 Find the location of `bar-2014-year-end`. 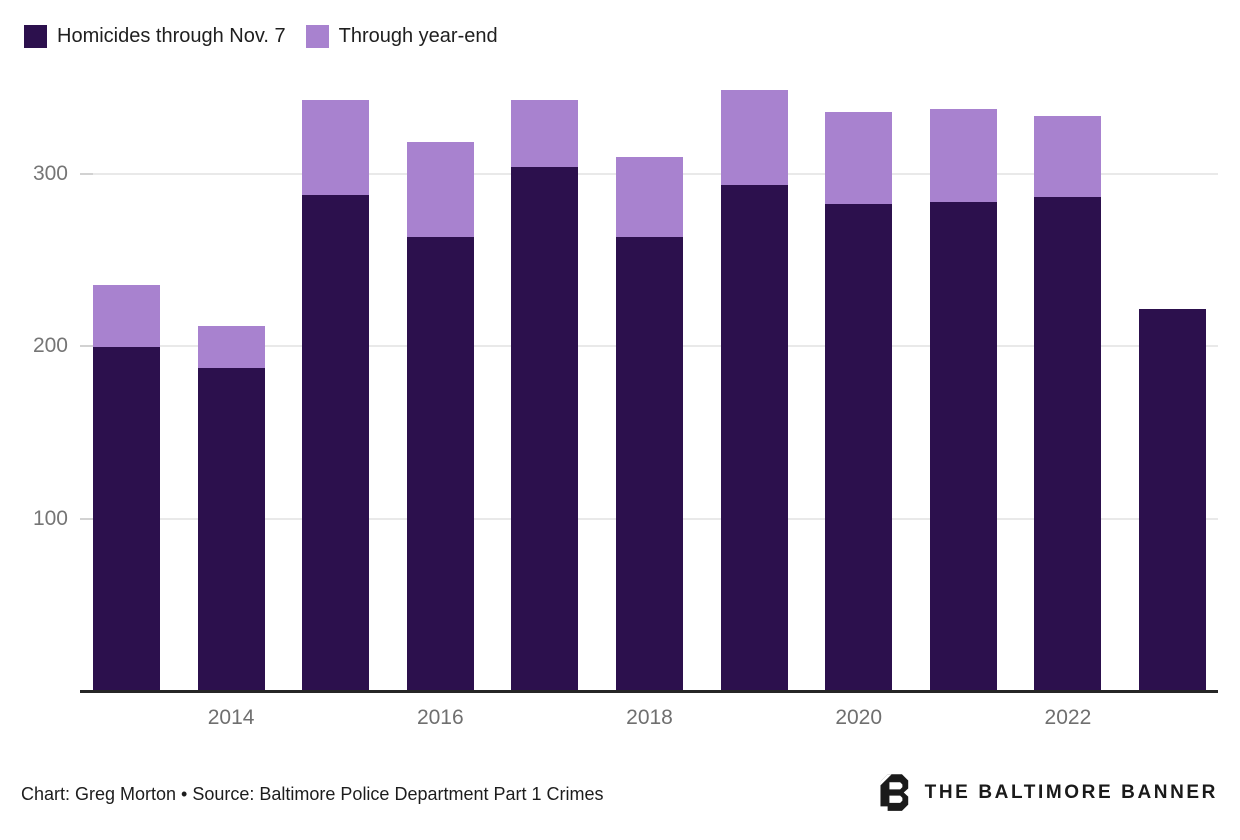

bar-2014-year-end is located at coordinates (231, 347).